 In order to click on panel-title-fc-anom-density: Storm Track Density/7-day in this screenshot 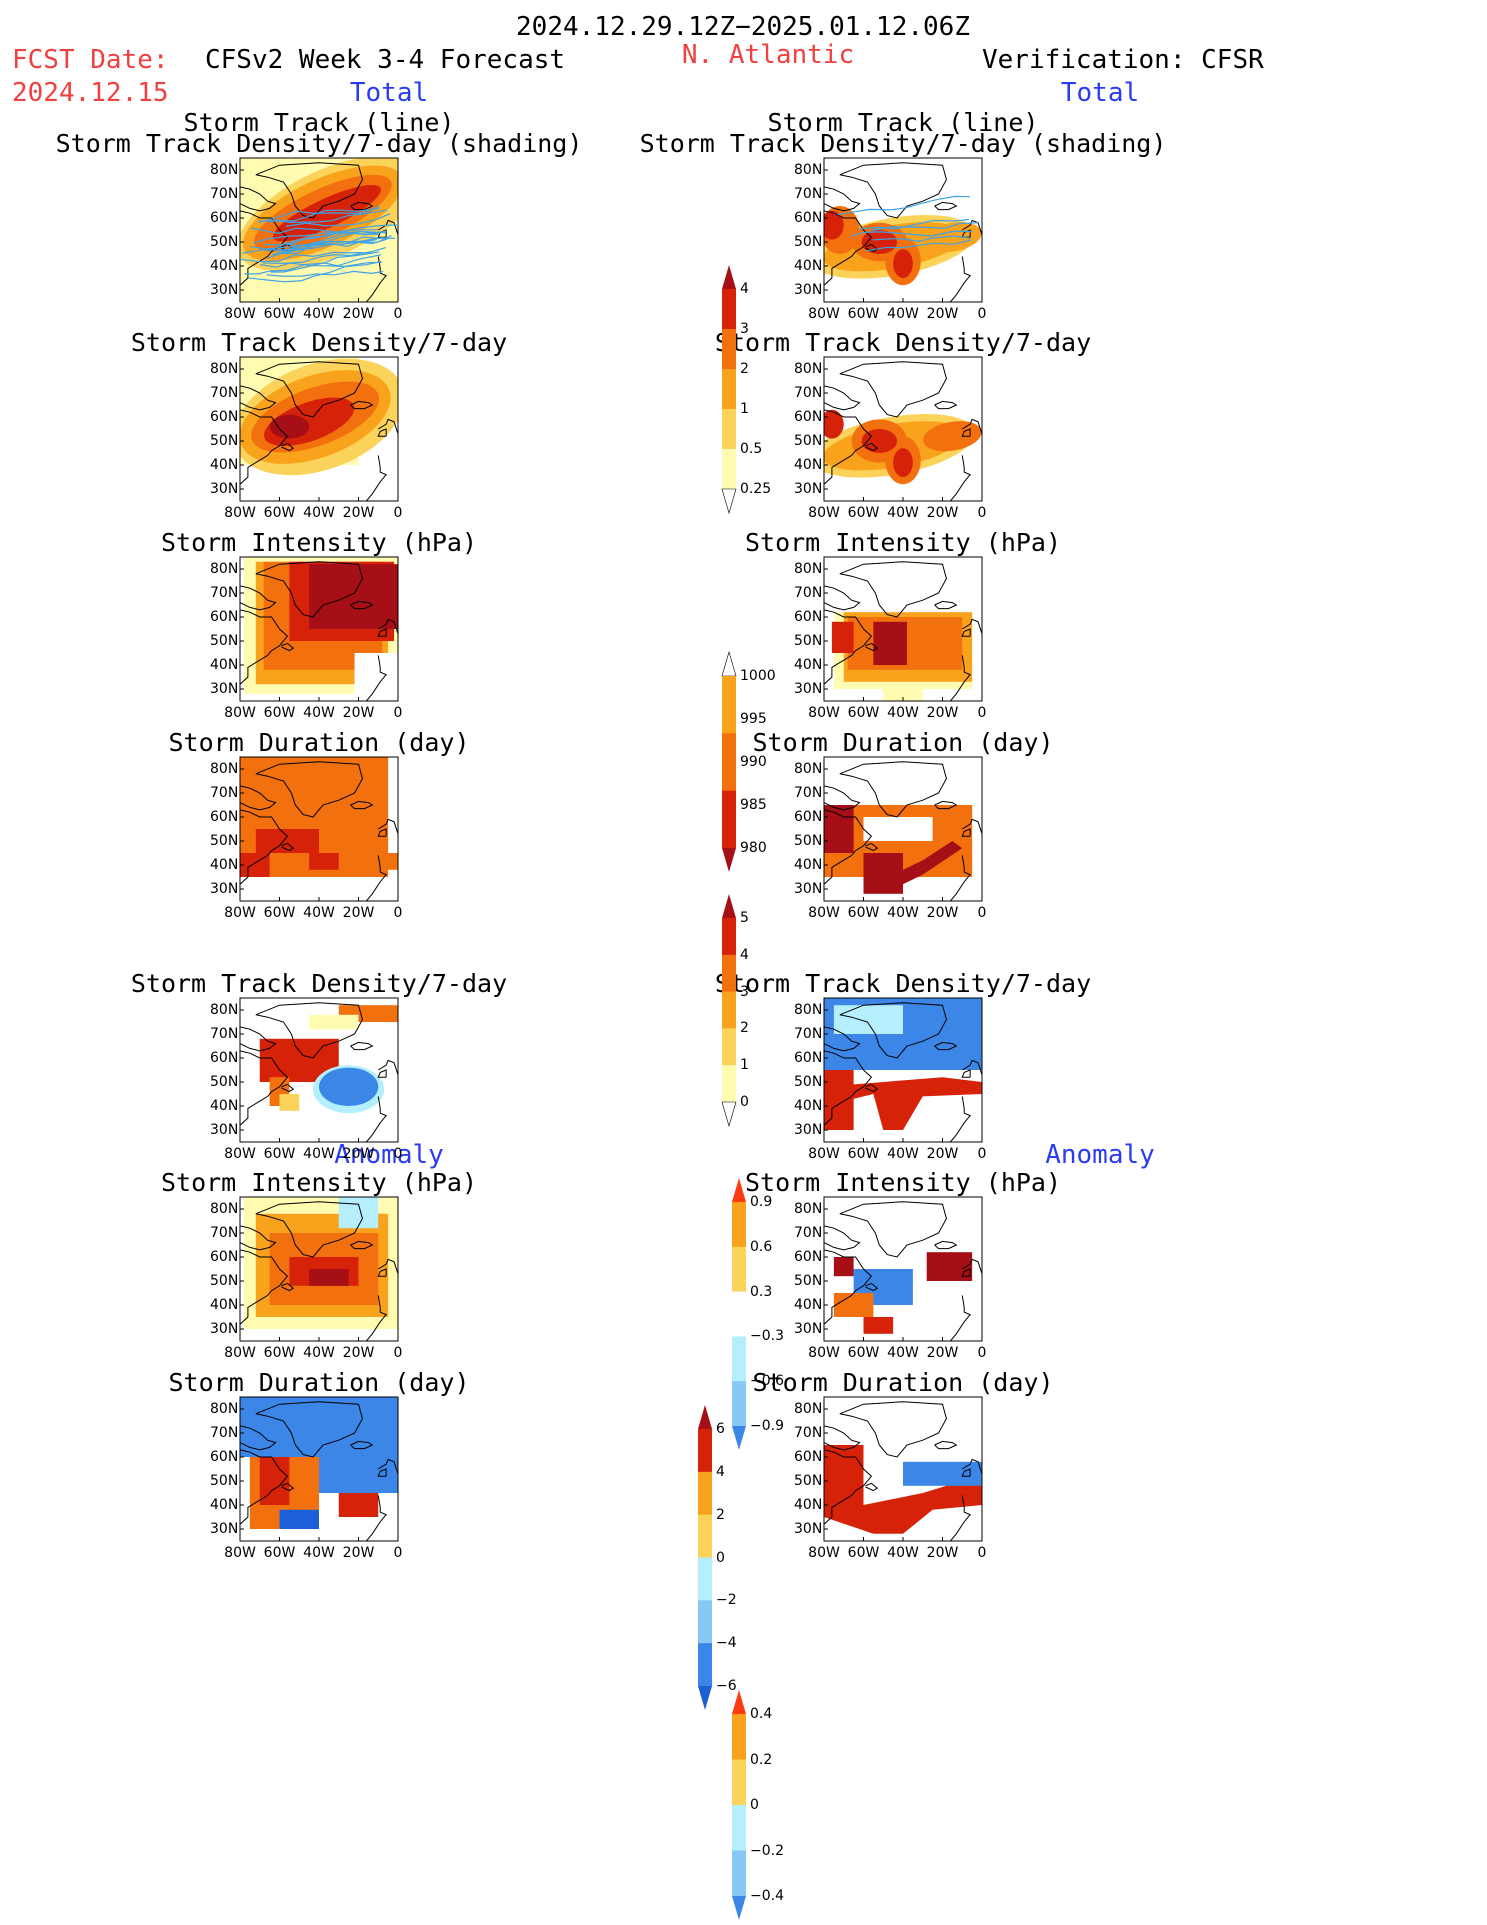, I will do `click(319, 983)`.